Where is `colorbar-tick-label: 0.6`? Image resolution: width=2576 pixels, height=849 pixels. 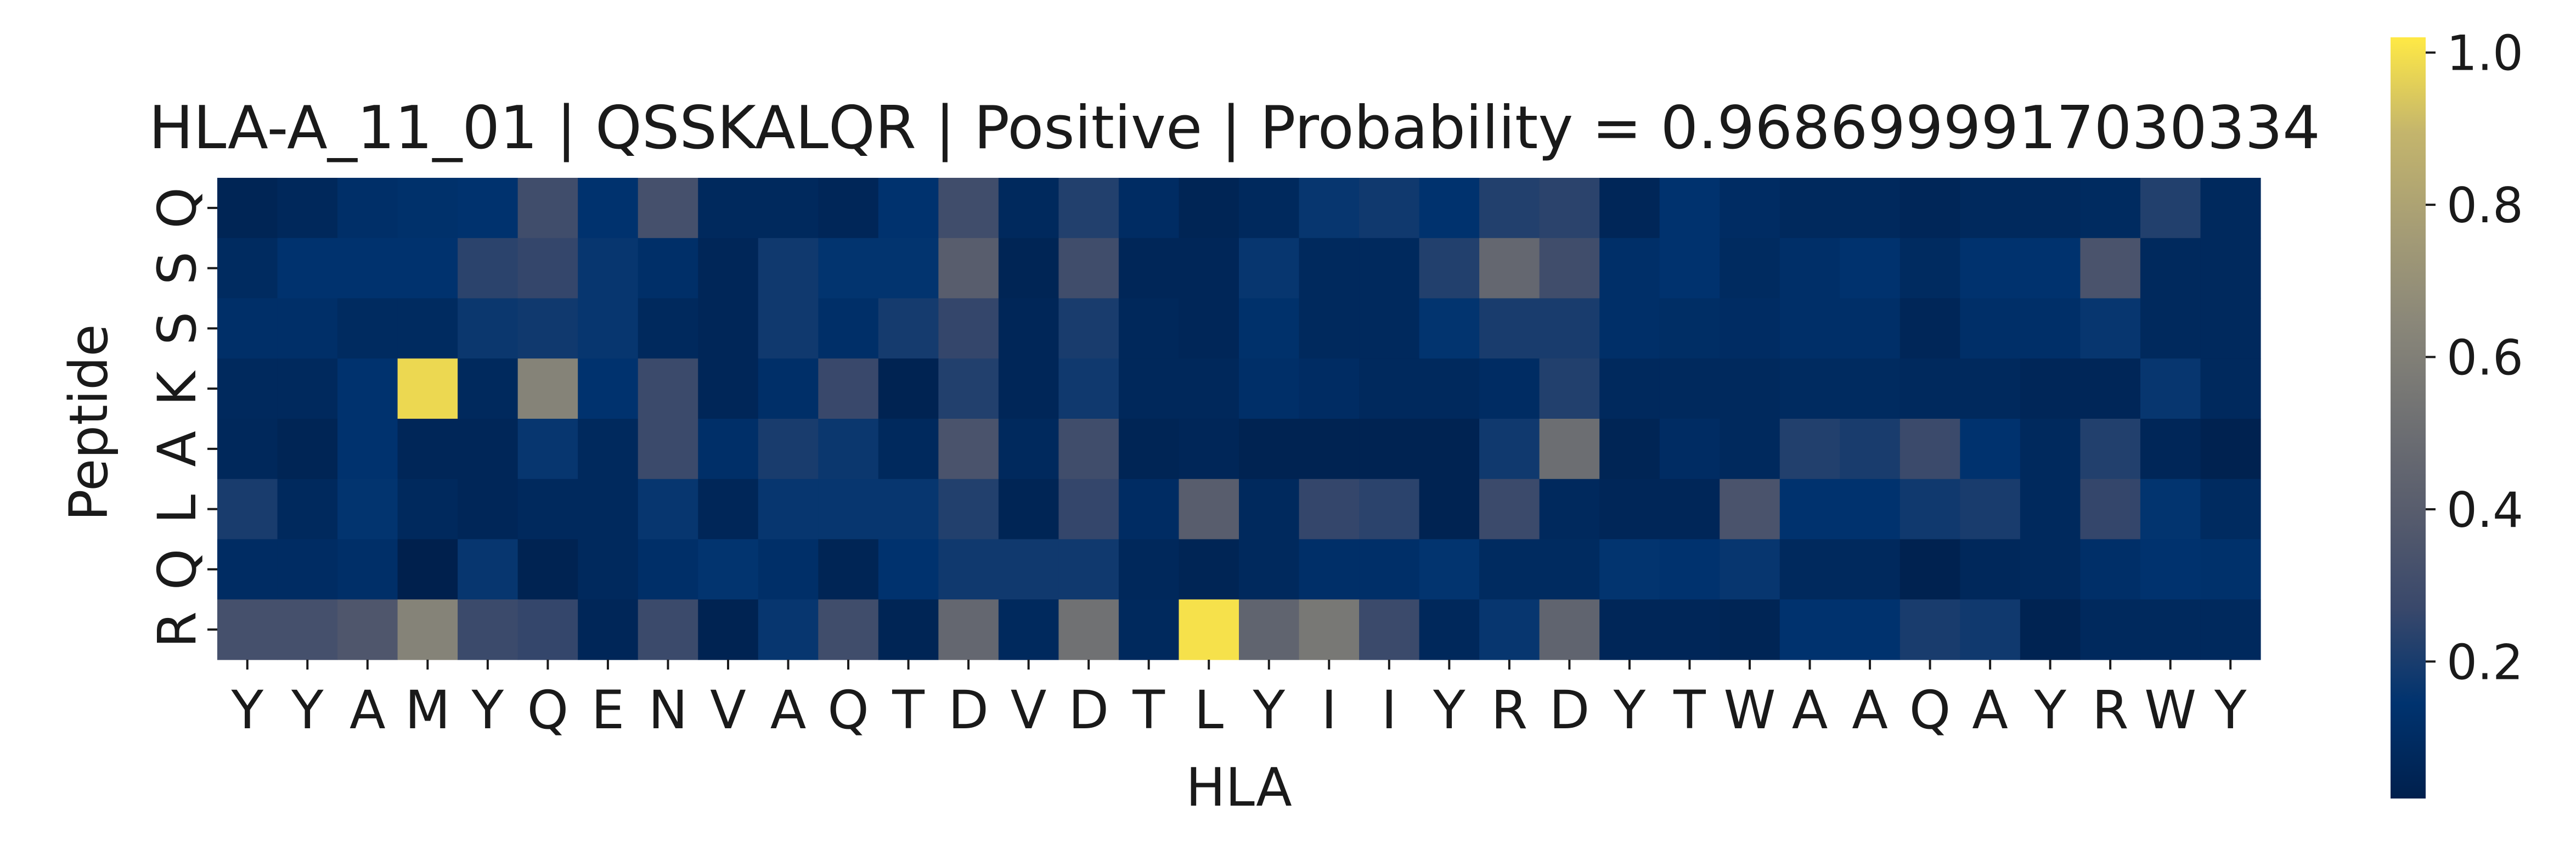
colorbar-tick-label: 0.6 is located at coordinates (2485, 358).